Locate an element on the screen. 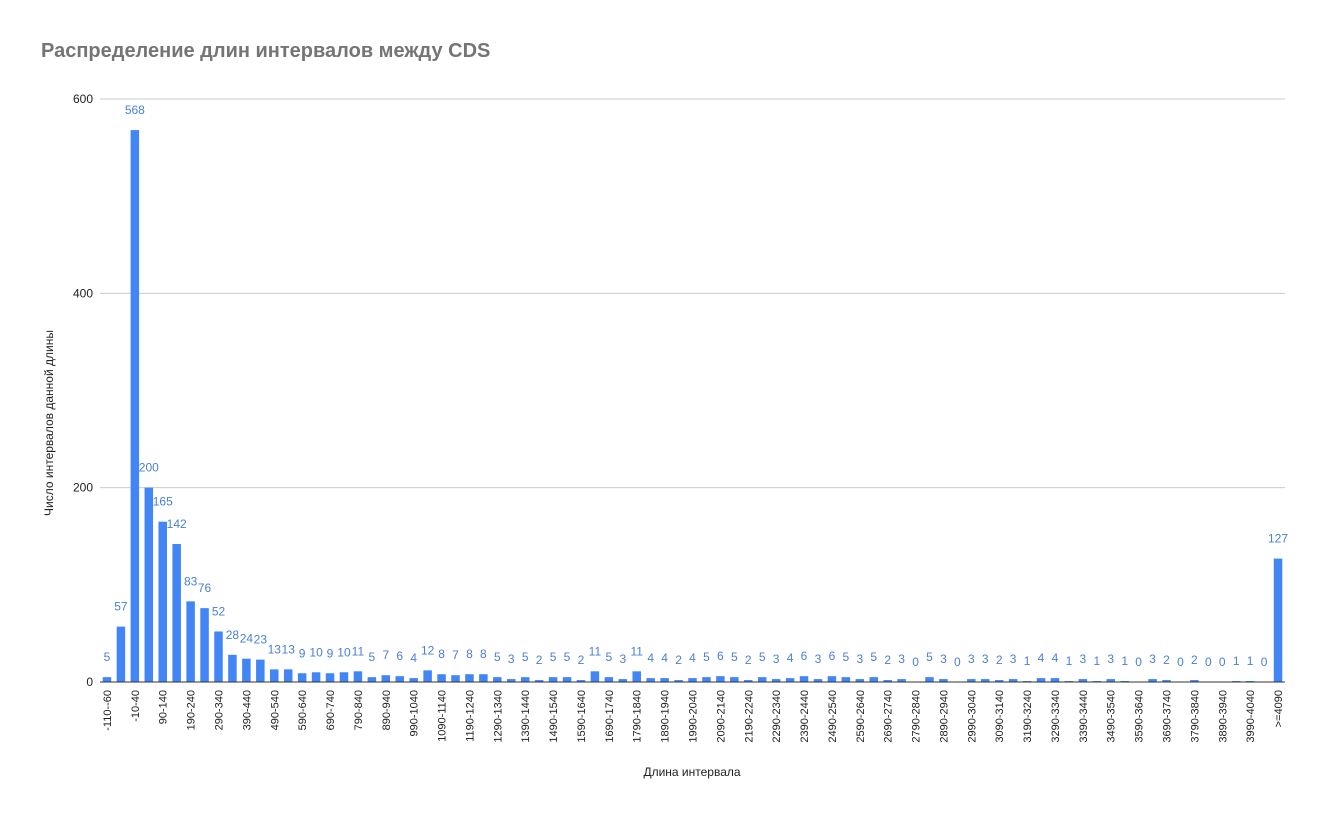  x-tick-label: 2690-2740 is located at coordinates (889, 716).